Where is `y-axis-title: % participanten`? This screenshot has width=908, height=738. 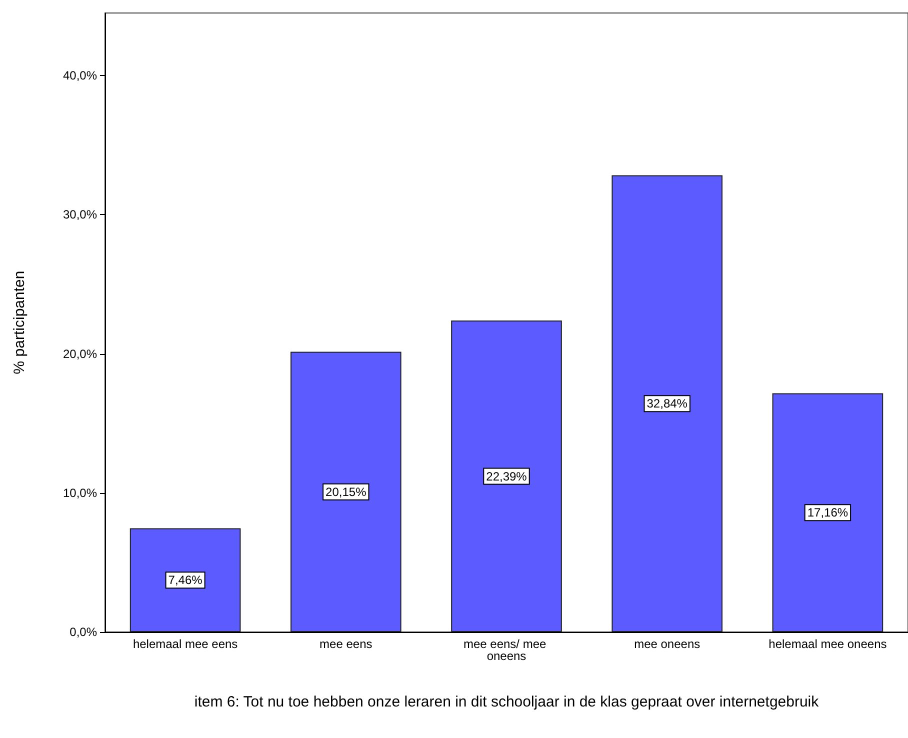
y-axis-title: % participanten is located at coordinates (19, 322).